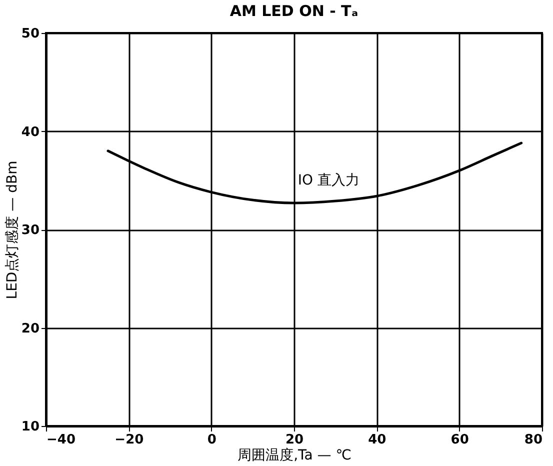  What do you see at coordinates (30, 132) in the screenshot?
I see `y-tick-label: 40` at bounding box center [30, 132].